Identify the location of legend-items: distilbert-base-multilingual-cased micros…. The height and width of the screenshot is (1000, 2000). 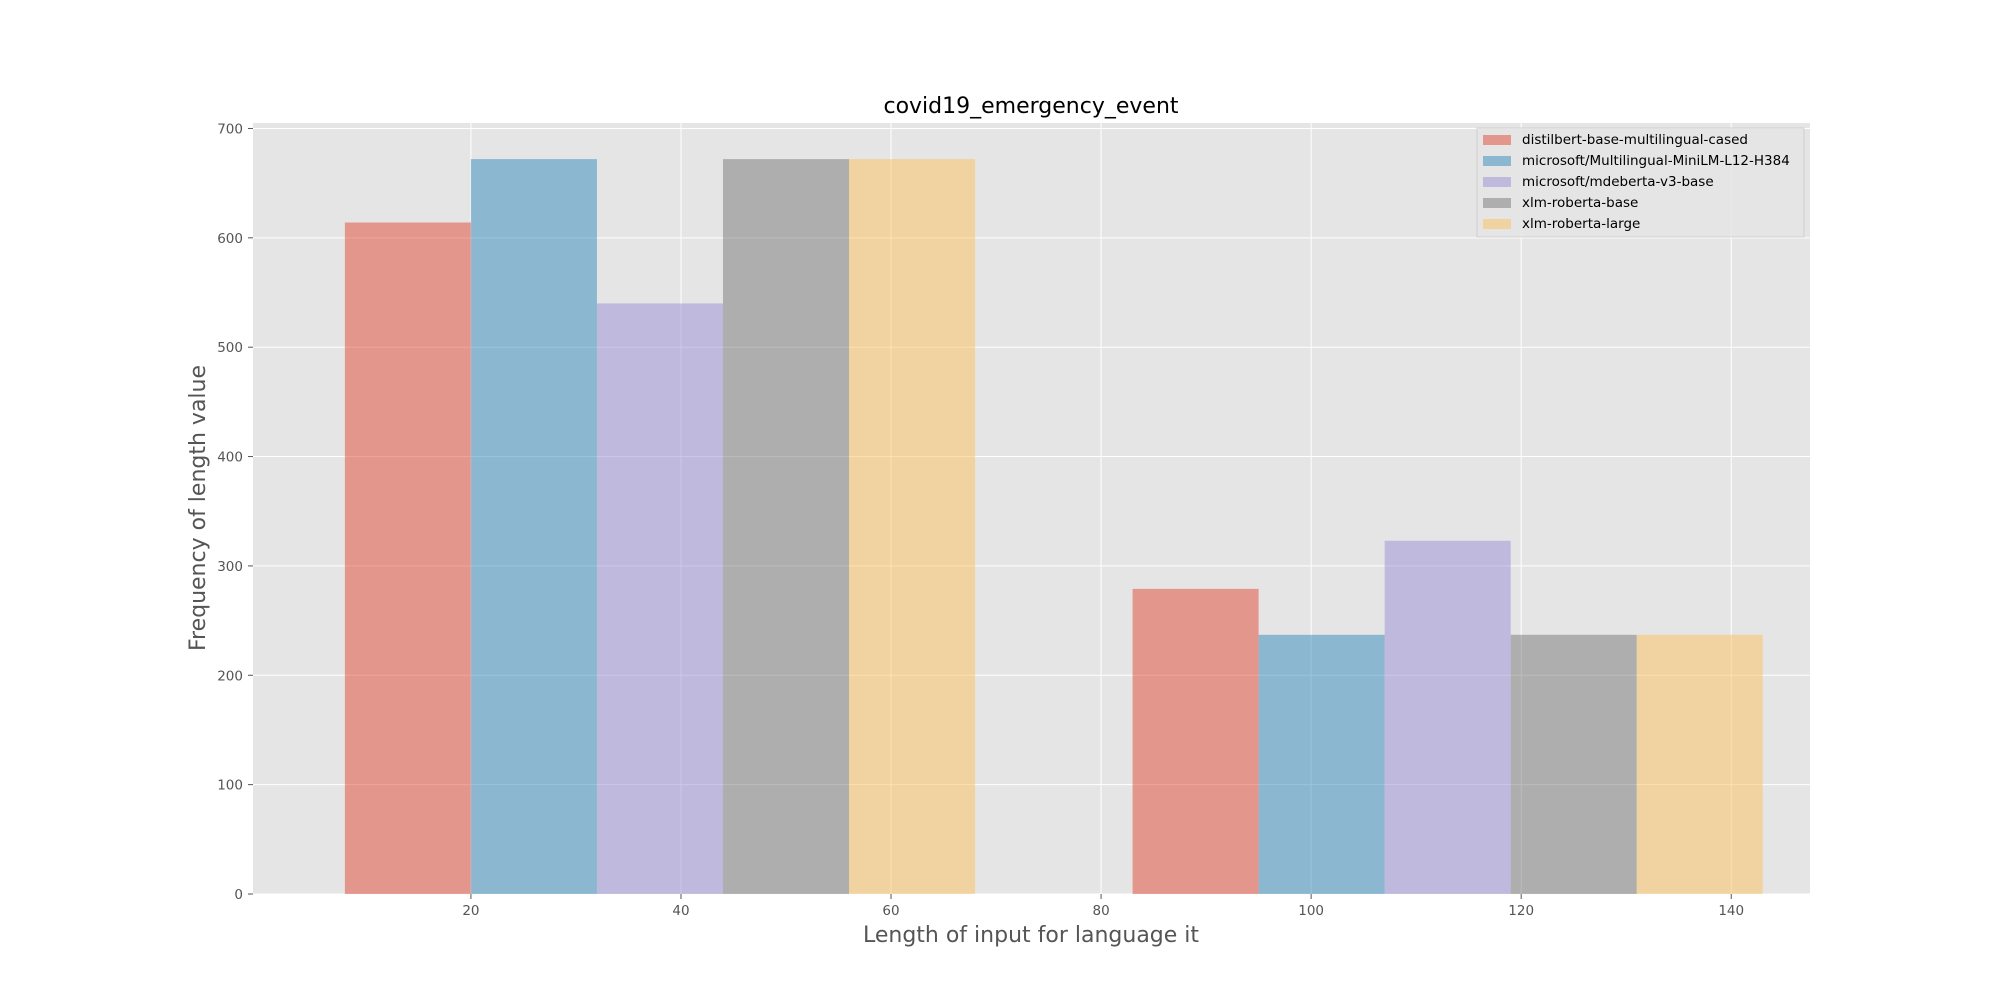
(1636, 182).